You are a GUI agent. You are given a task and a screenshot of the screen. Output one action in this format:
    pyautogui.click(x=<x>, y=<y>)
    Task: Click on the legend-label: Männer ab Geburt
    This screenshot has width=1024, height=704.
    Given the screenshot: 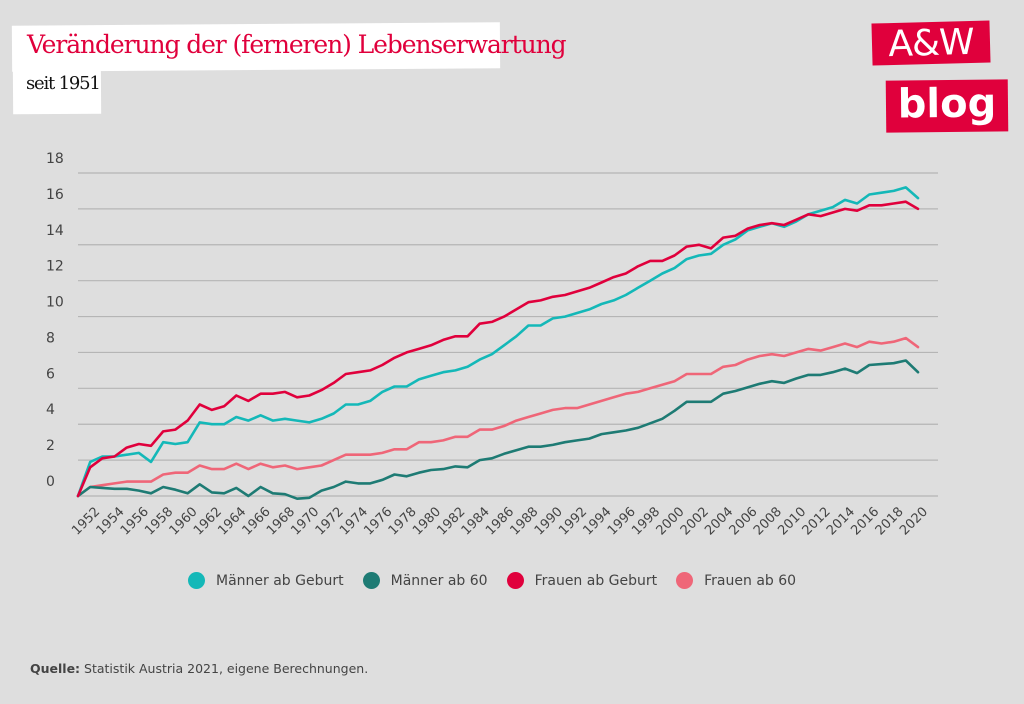 What is the action you would take?
    pyautogui.click(x=280, y=580)
    